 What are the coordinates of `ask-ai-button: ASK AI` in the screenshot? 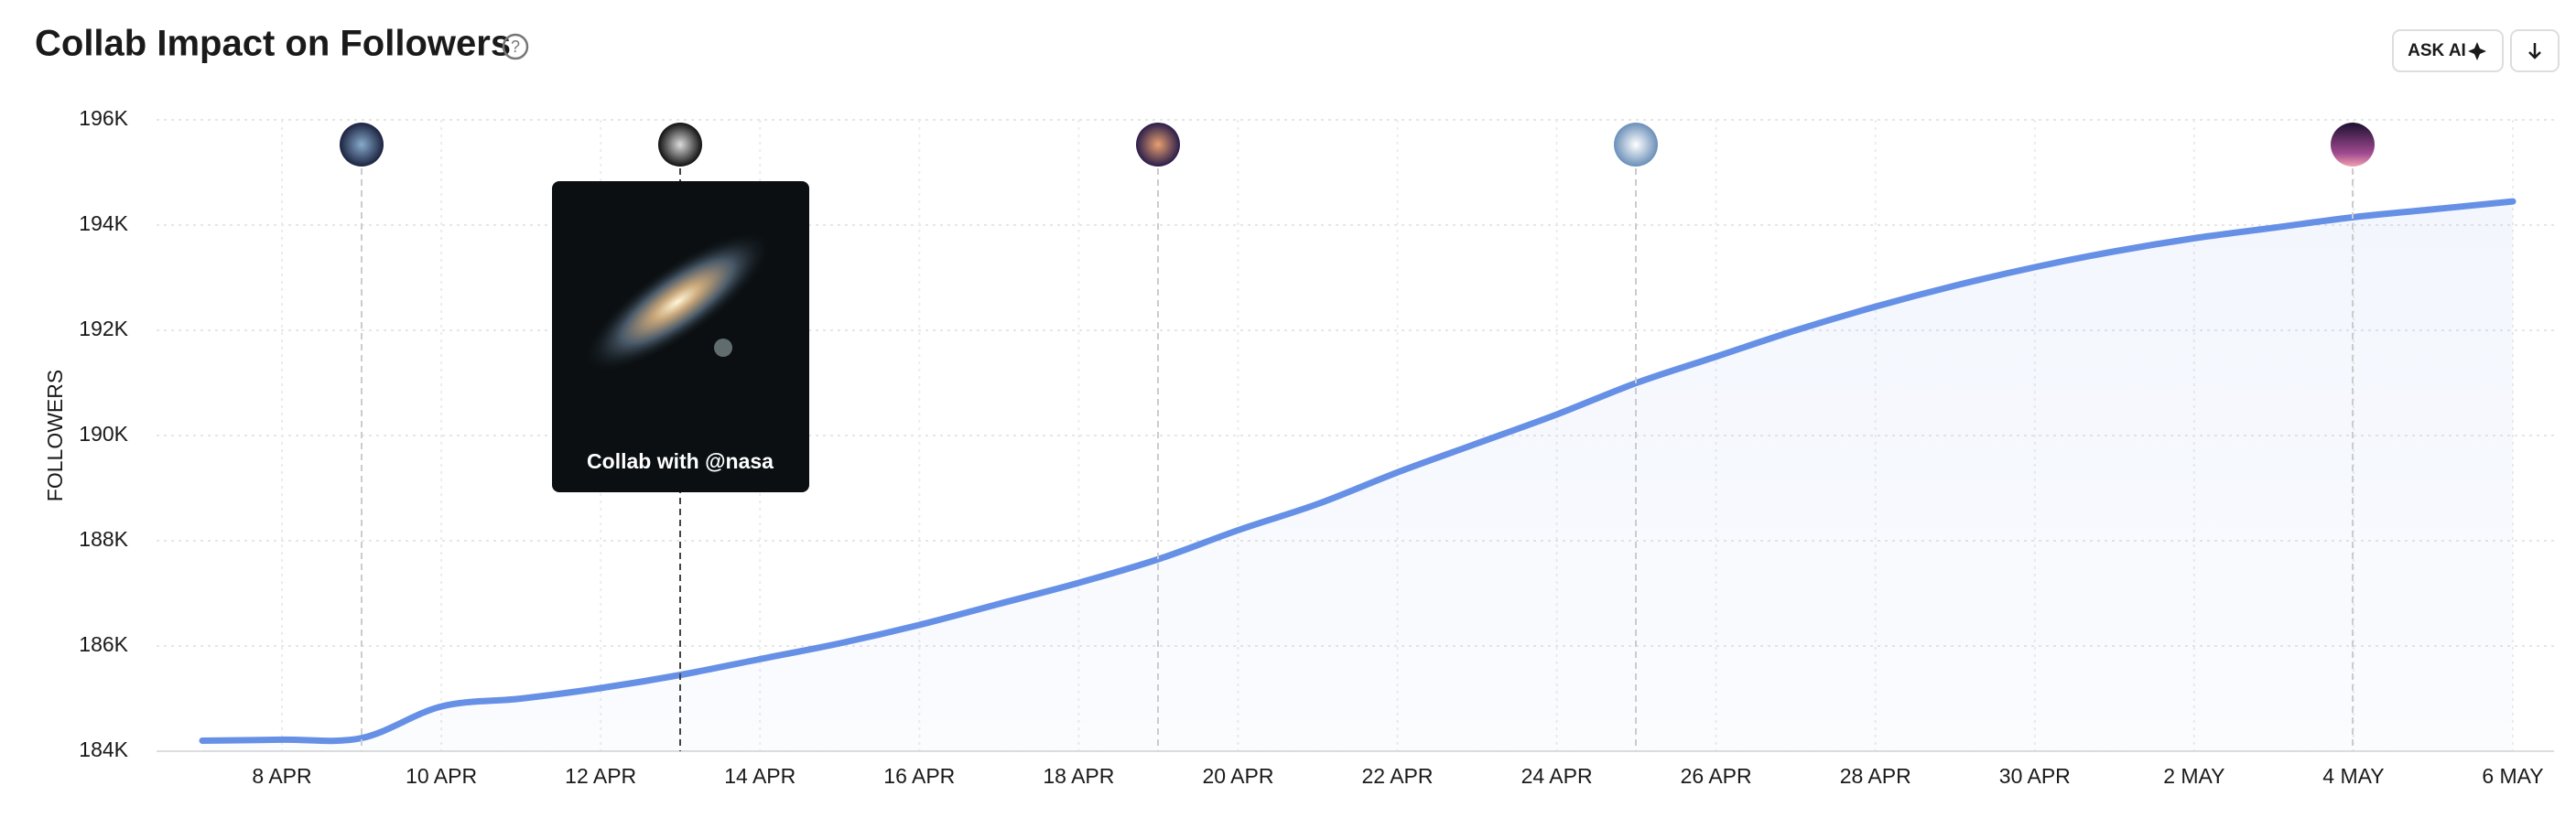 It's located at (2448, 51).